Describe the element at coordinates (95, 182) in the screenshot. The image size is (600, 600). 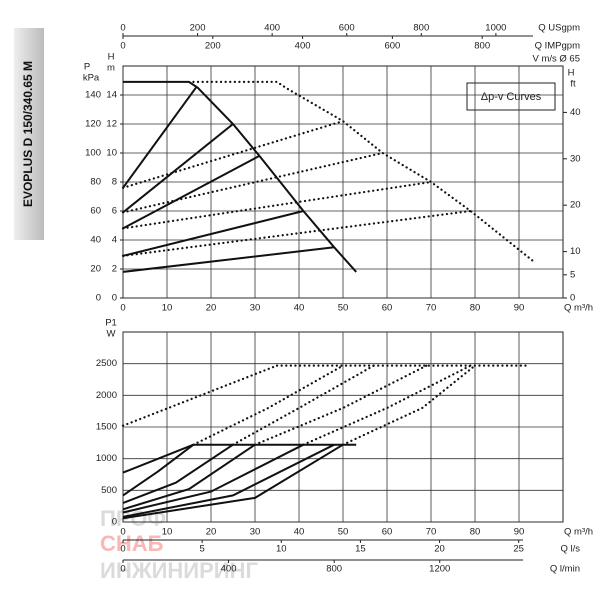
I see `y-tick-label: 80` at that location.